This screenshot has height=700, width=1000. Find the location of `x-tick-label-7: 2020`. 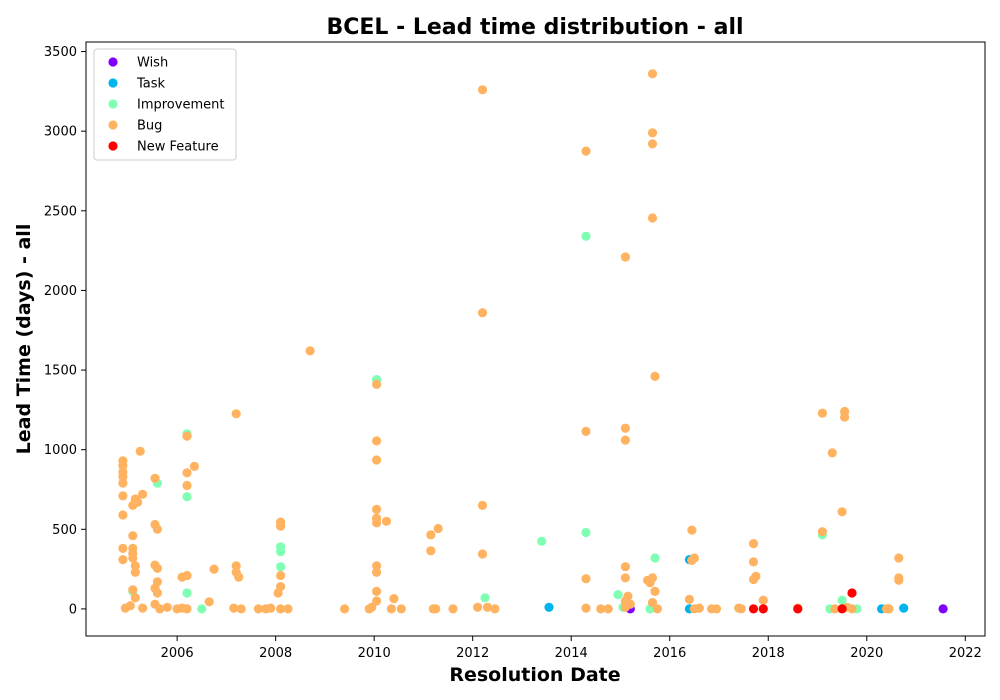

x-tick-label-7: 2020 is located at coordinates (866, 653).